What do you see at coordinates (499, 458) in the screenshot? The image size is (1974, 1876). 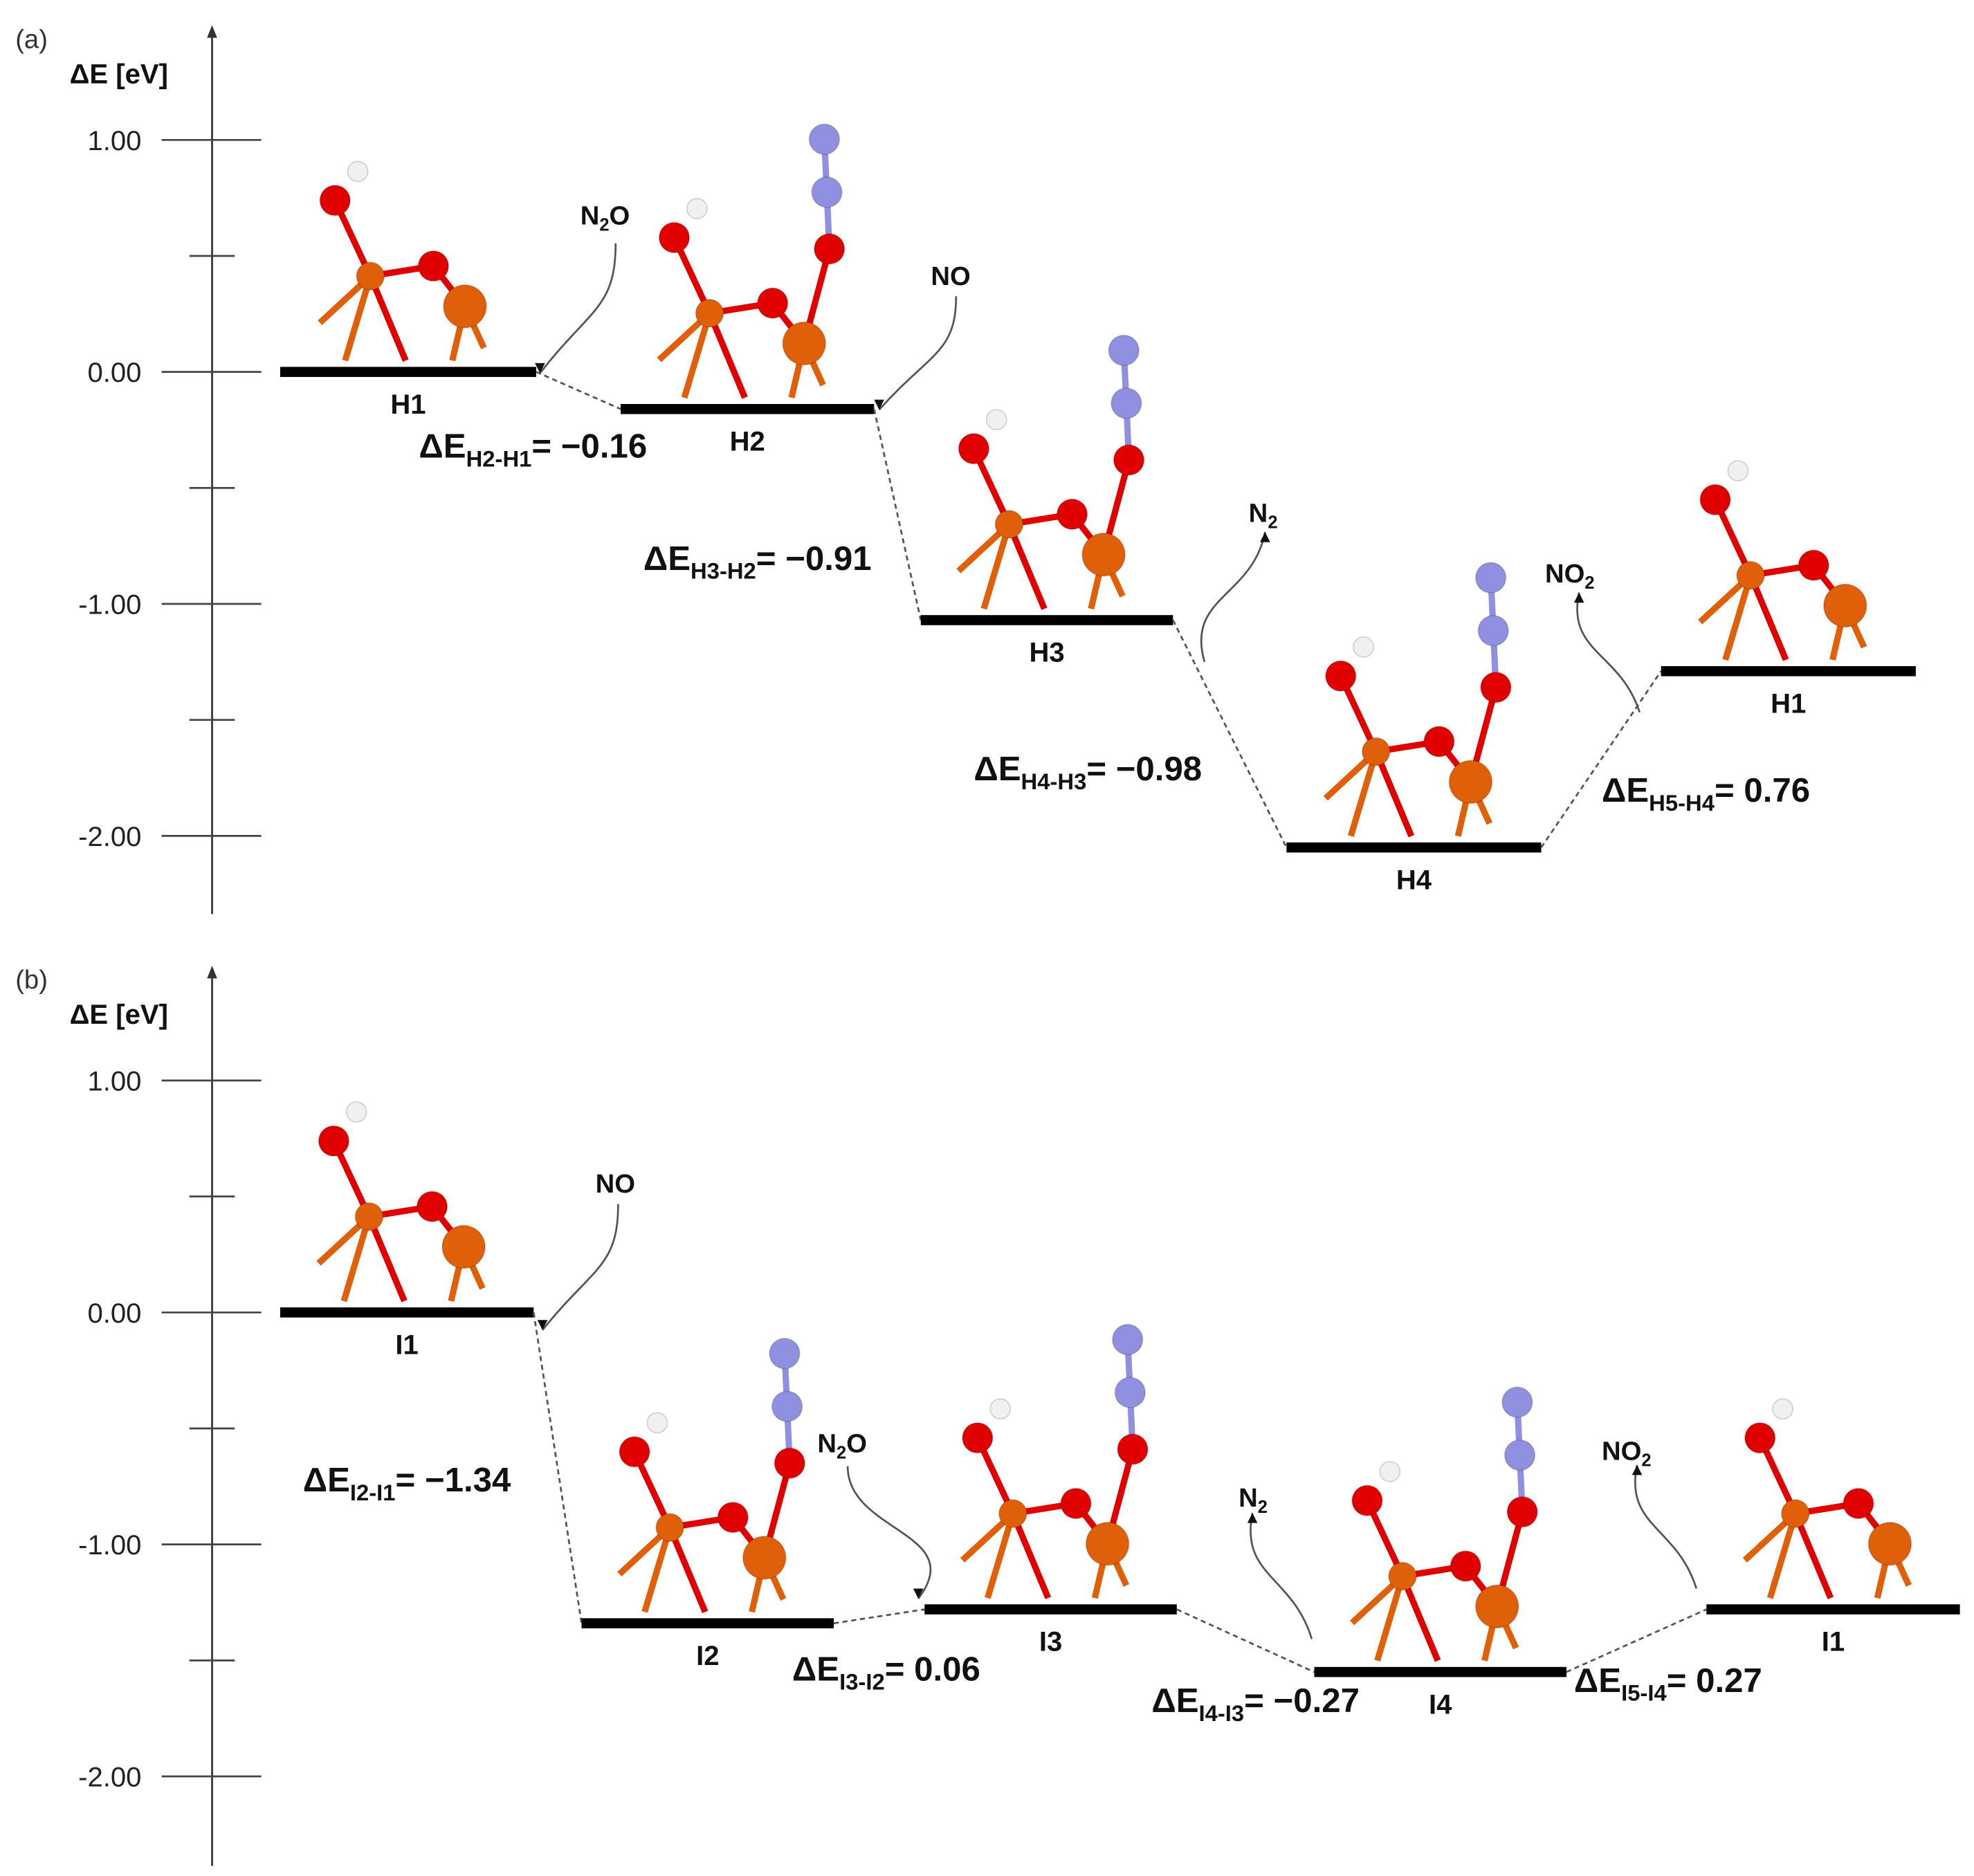 I see `delta-subscript: H2-H1` at bounding box center [499, 458].